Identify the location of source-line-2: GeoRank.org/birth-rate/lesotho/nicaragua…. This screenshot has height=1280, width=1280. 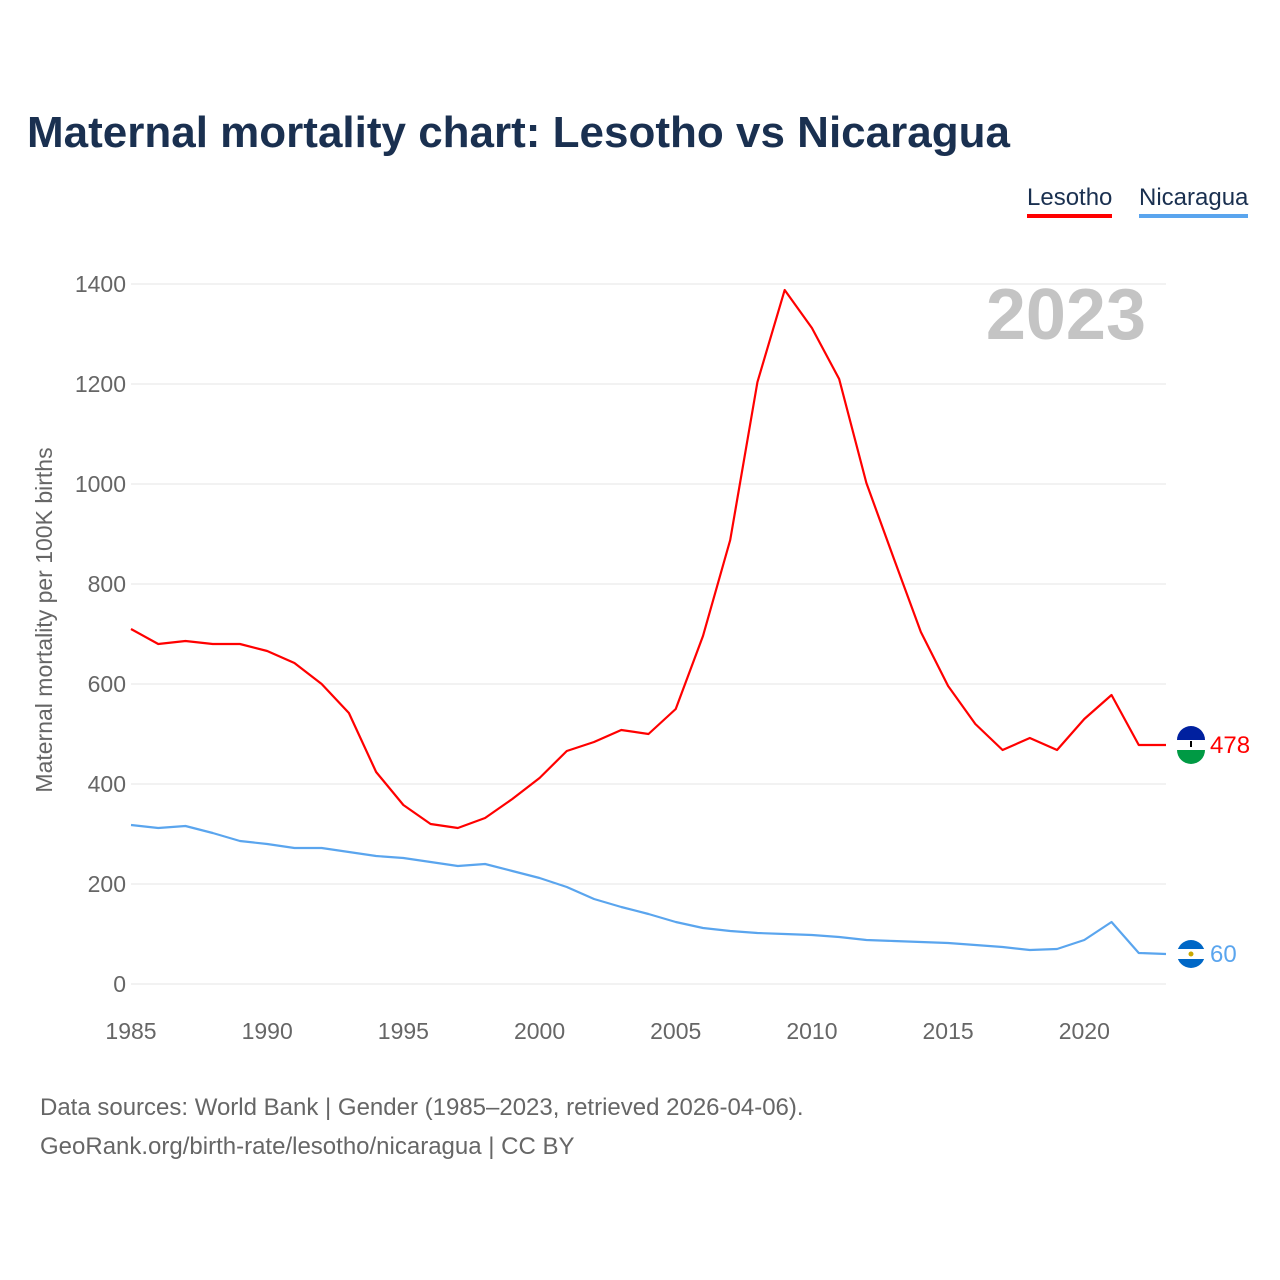
(307, 1146).